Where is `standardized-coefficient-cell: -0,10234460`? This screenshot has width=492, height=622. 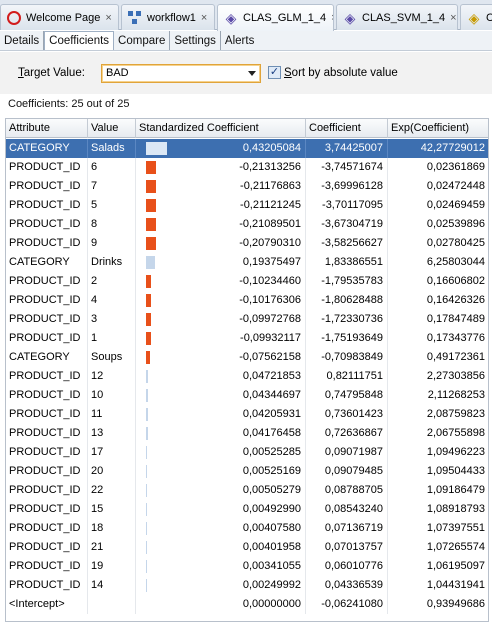
standardized-coefficient-cell: -0,10234460 is located at coordinates (221, 281).